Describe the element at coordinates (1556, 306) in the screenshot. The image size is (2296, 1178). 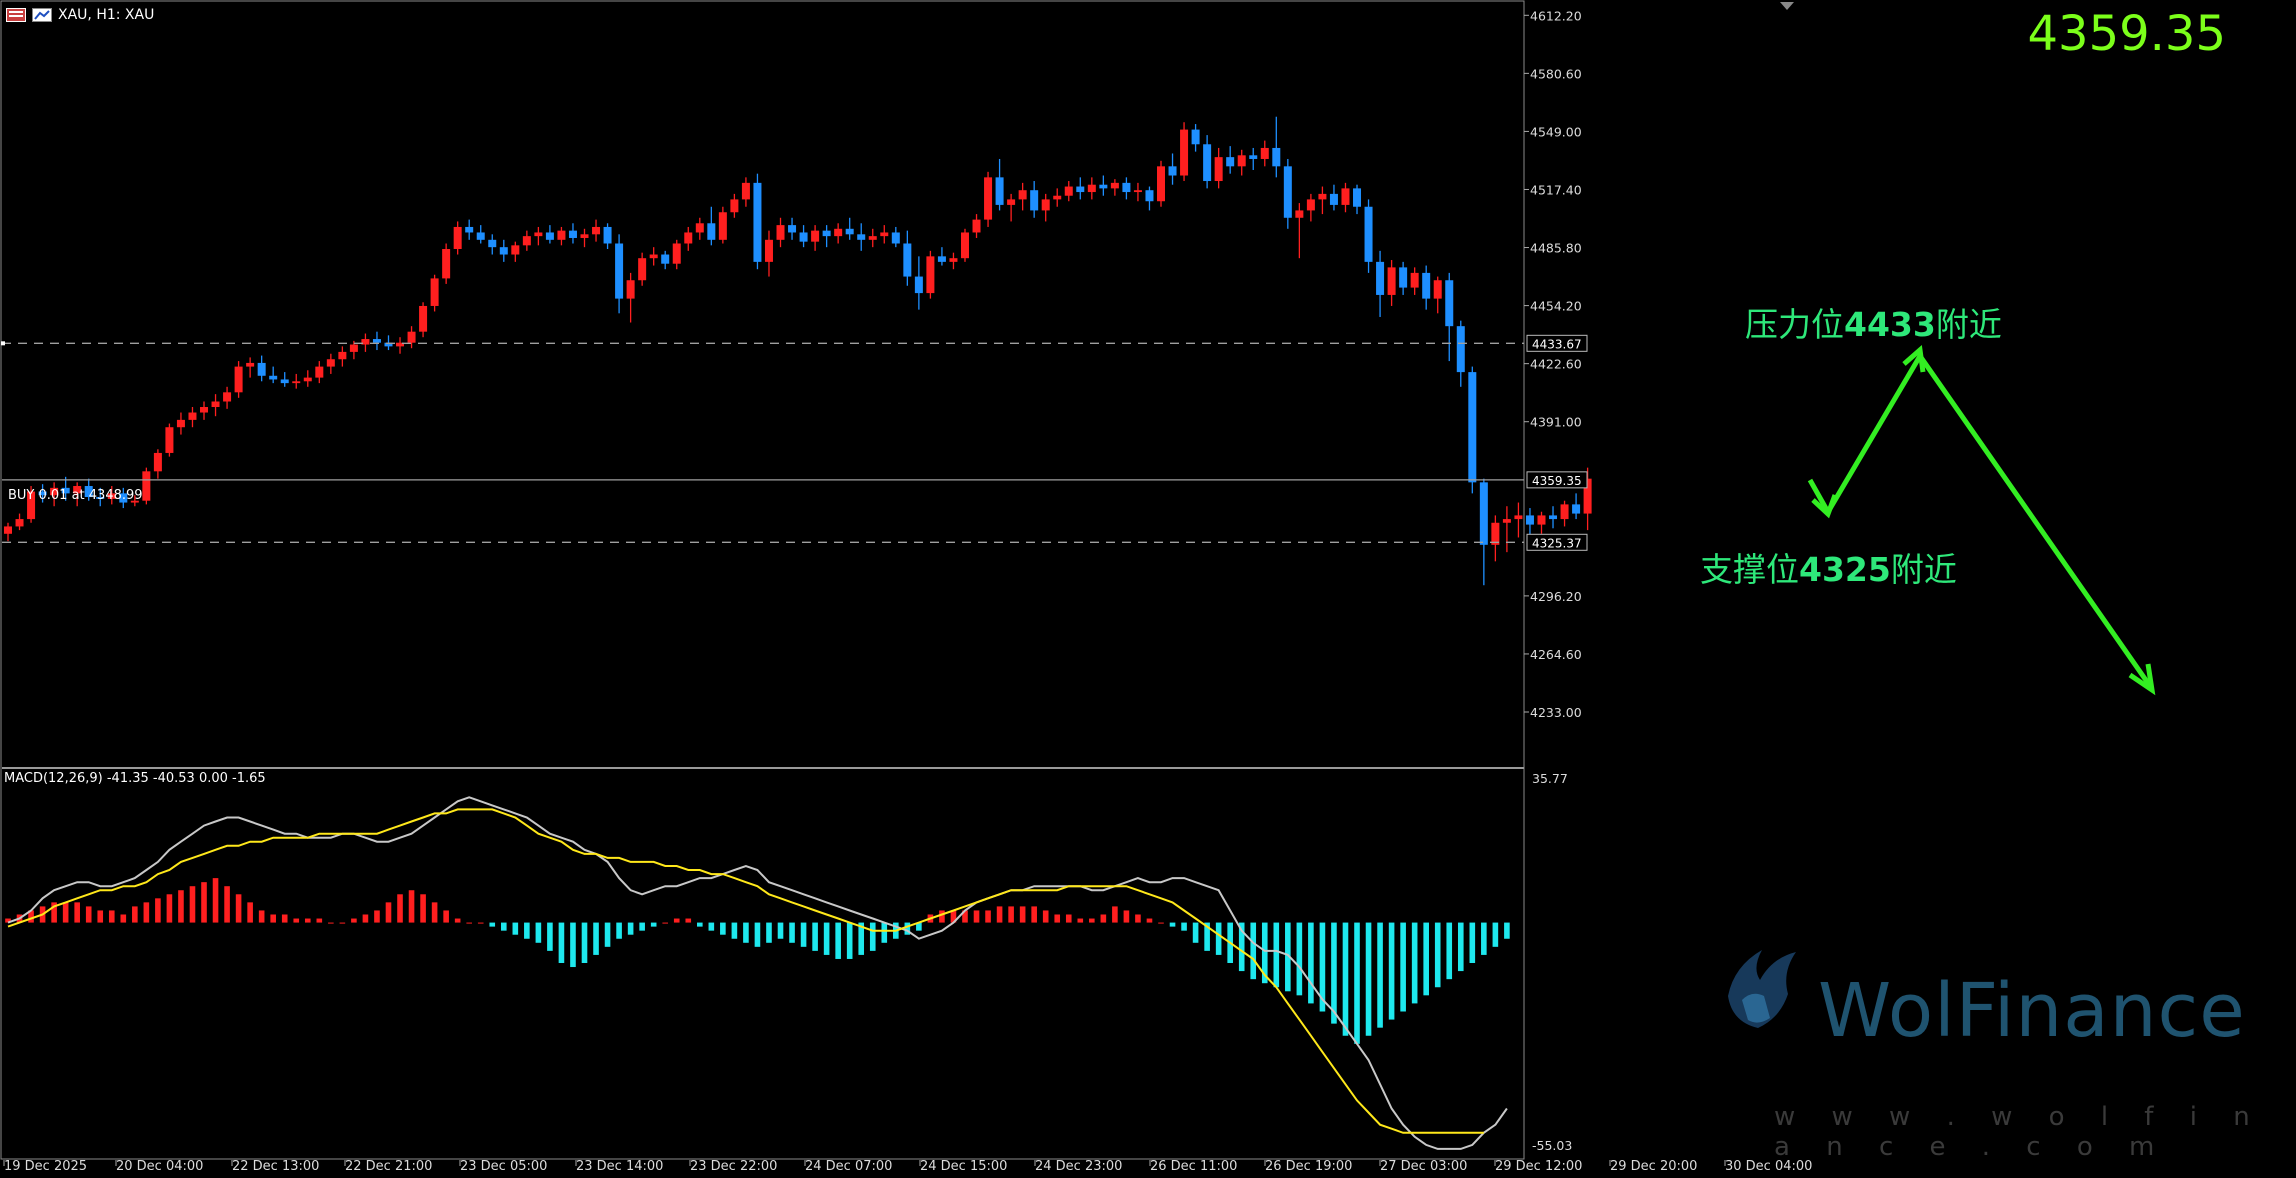
I see `price-tick-label: 4454.20` at that location.